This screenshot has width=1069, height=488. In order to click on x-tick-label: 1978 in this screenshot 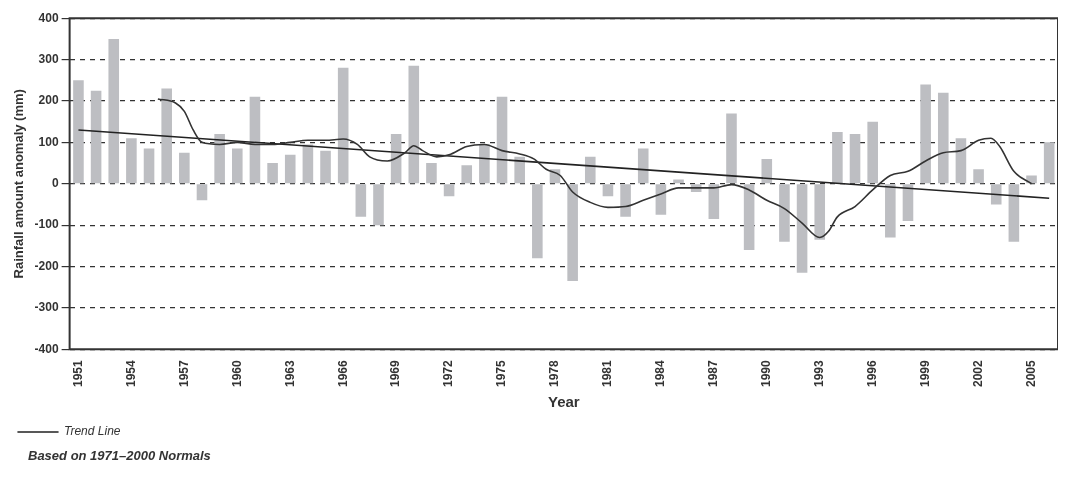, I will do `click(554, 373)`.